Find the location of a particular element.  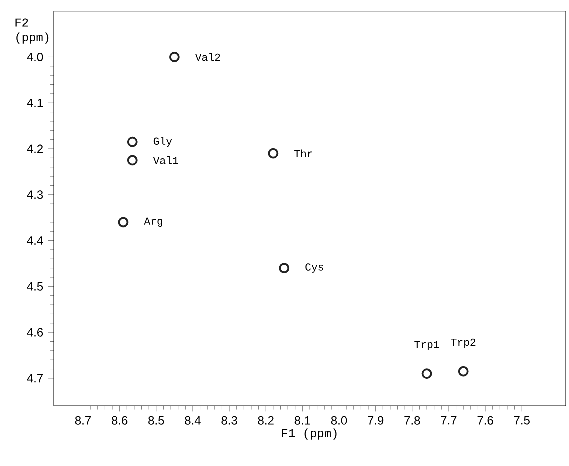

annotation: Val2 is located at coordinates (207, 57).